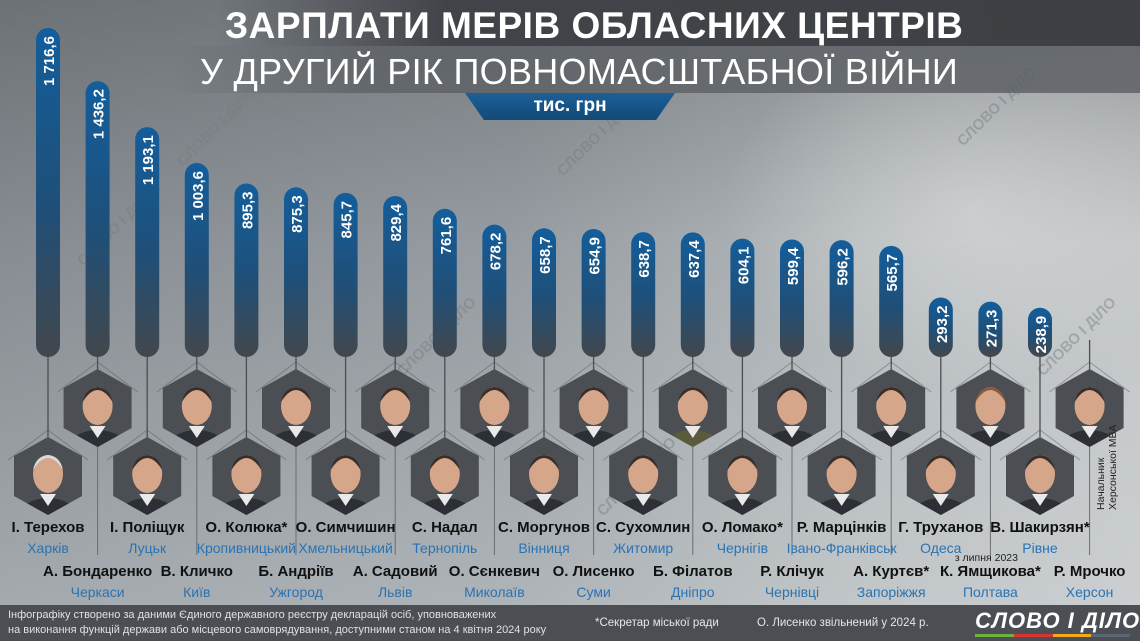  What do you see at coordinates (296, 592) in the screenshot?
I see `city-name: Ужгород` at bounding box center [296, 592].